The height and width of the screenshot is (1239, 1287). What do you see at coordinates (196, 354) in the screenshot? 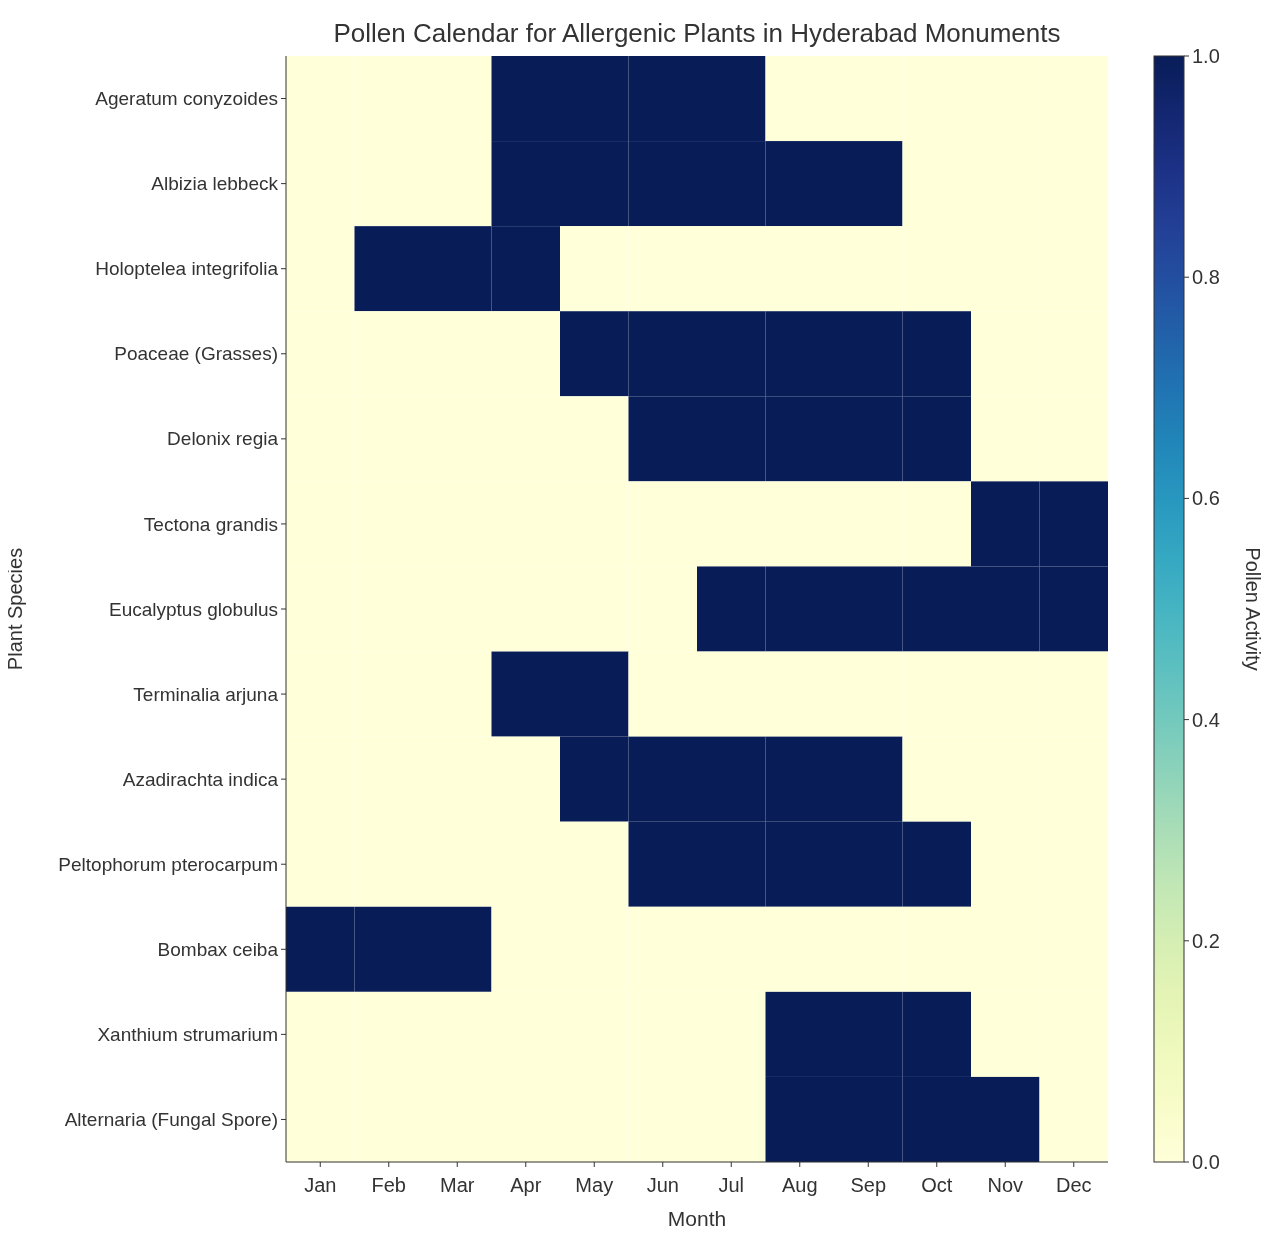
I see `y-tick-label: Poaceae (Grasses)` at bounding box center [196, 354].